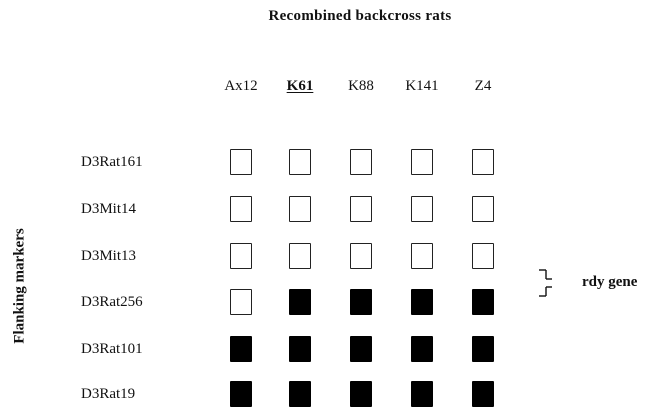 This screenshot has width=660, height=407. Describe the element at coordinates (112, 349) in the screenshot. I see `row-label: D3Rat101` at that location.